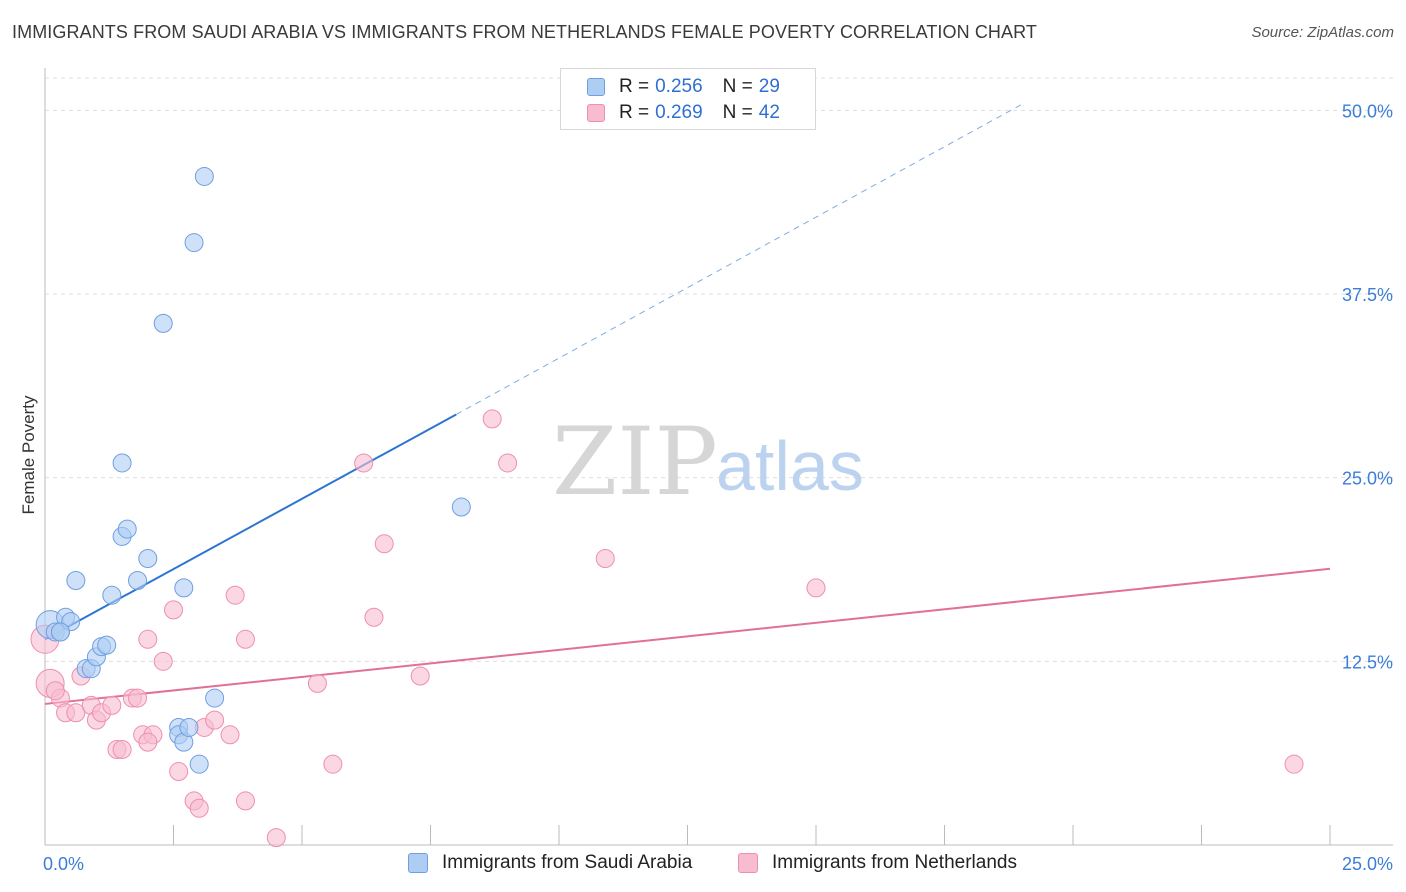 The image size is (1406, 892). Describe the element at coordinates (1322, 32) in the screenshot. I see `source-label: Source: ZipAtlas.com` at that location.